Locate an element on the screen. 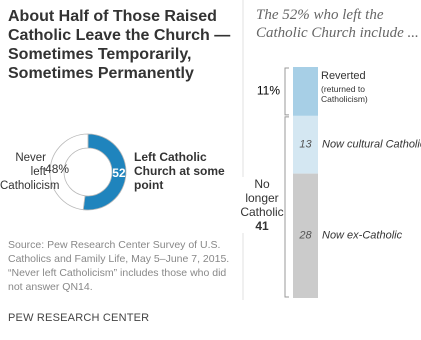 The image size is (421, 340). group-label: No longer Catholic is located at coordinates (262, 198).